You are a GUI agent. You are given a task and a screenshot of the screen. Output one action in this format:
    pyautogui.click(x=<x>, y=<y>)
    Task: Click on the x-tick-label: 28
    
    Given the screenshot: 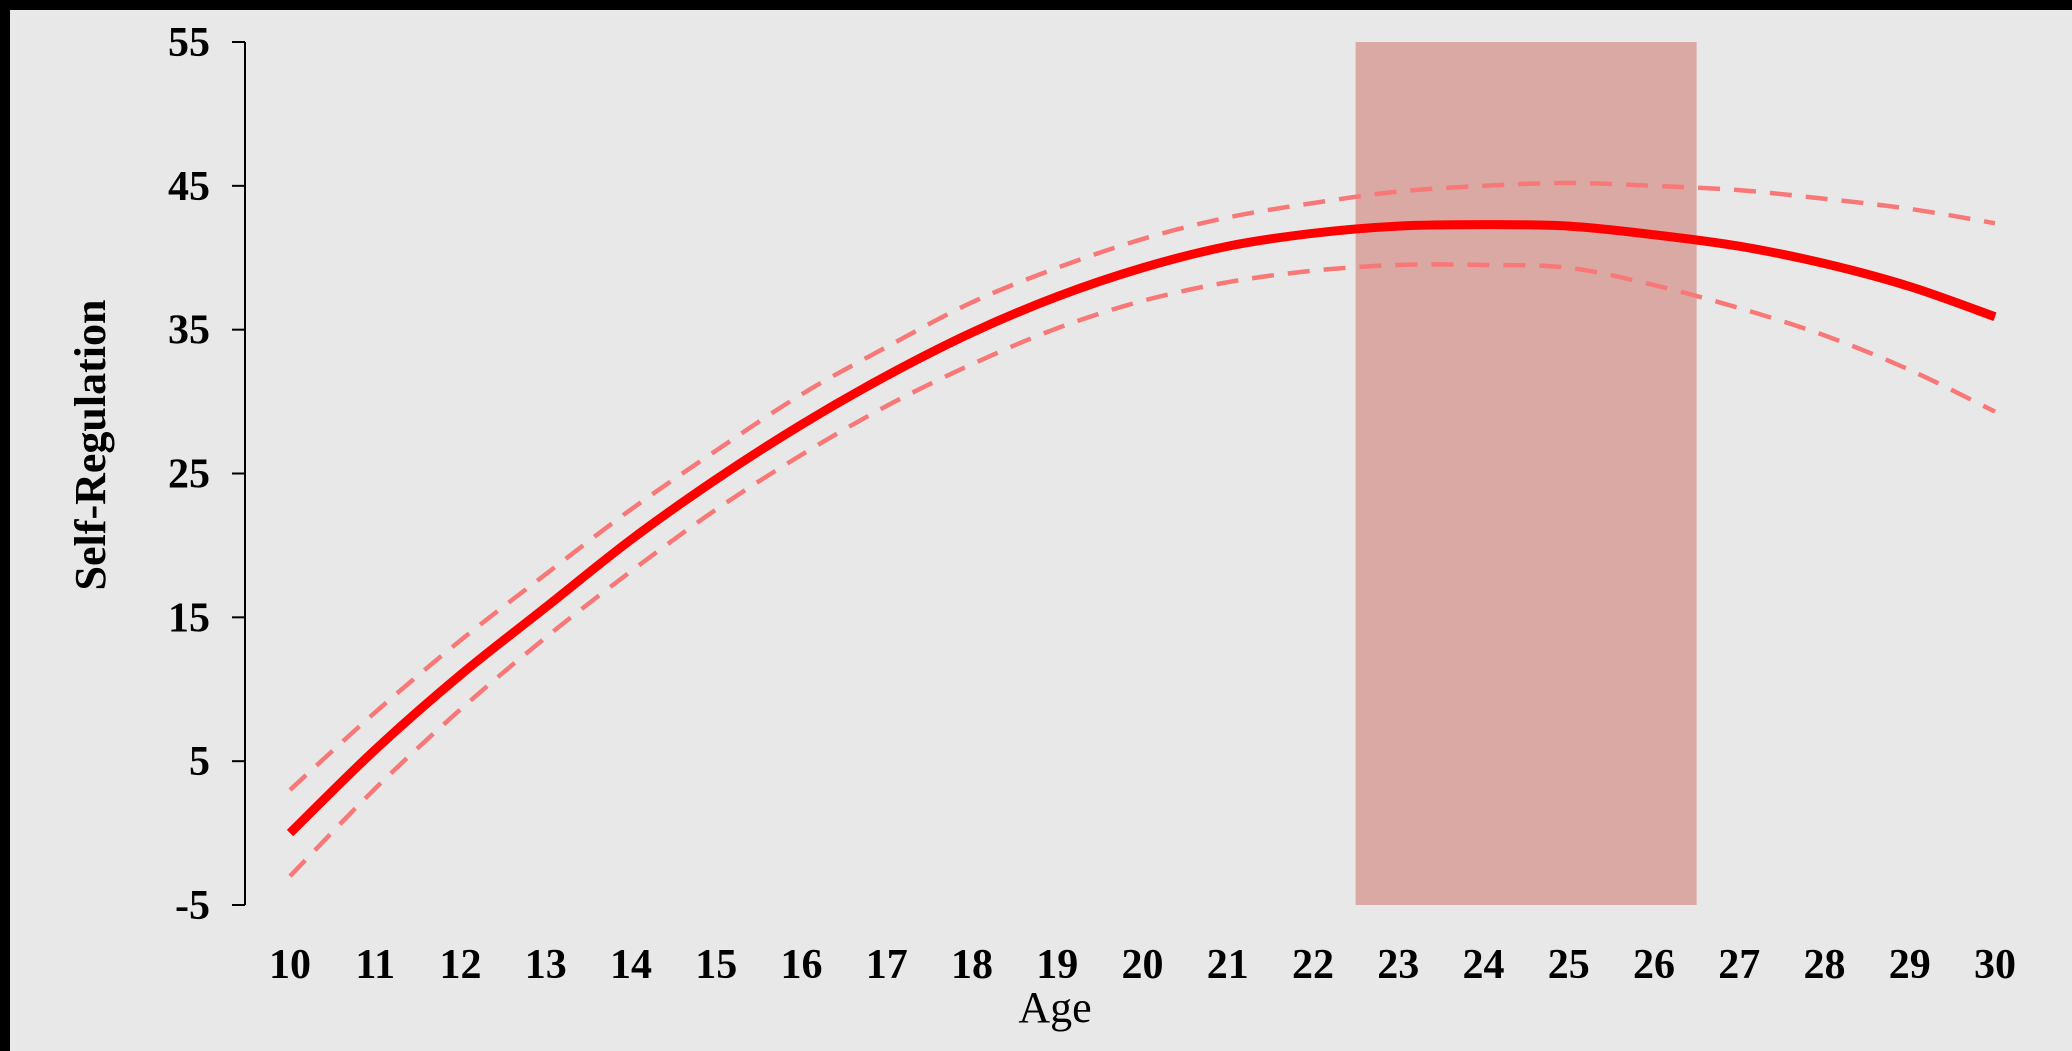 What is the action you would take?
    pyautogui.click(x=1825, y=965)
    